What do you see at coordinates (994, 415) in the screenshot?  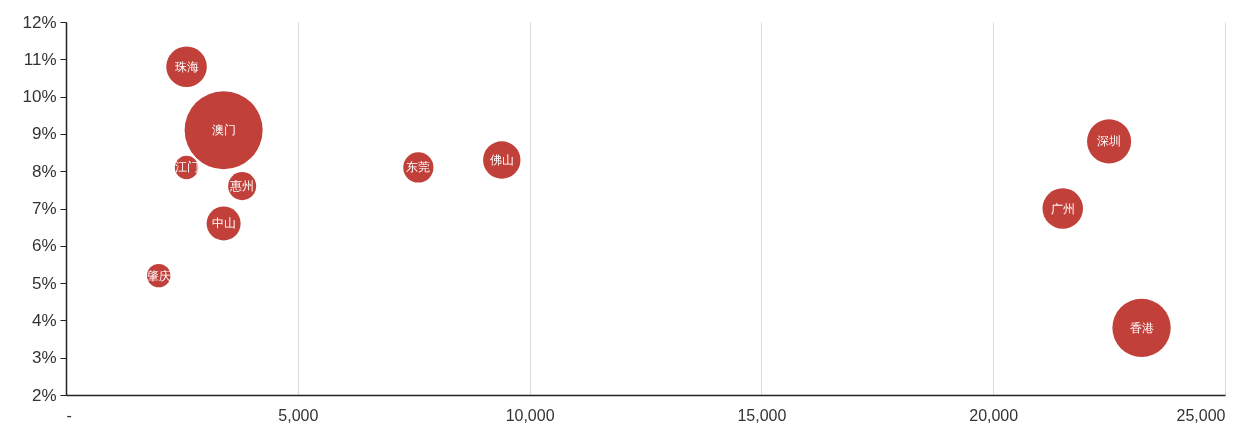 I see `x-tick-label: 20,000` at bounding box center [994, 415].